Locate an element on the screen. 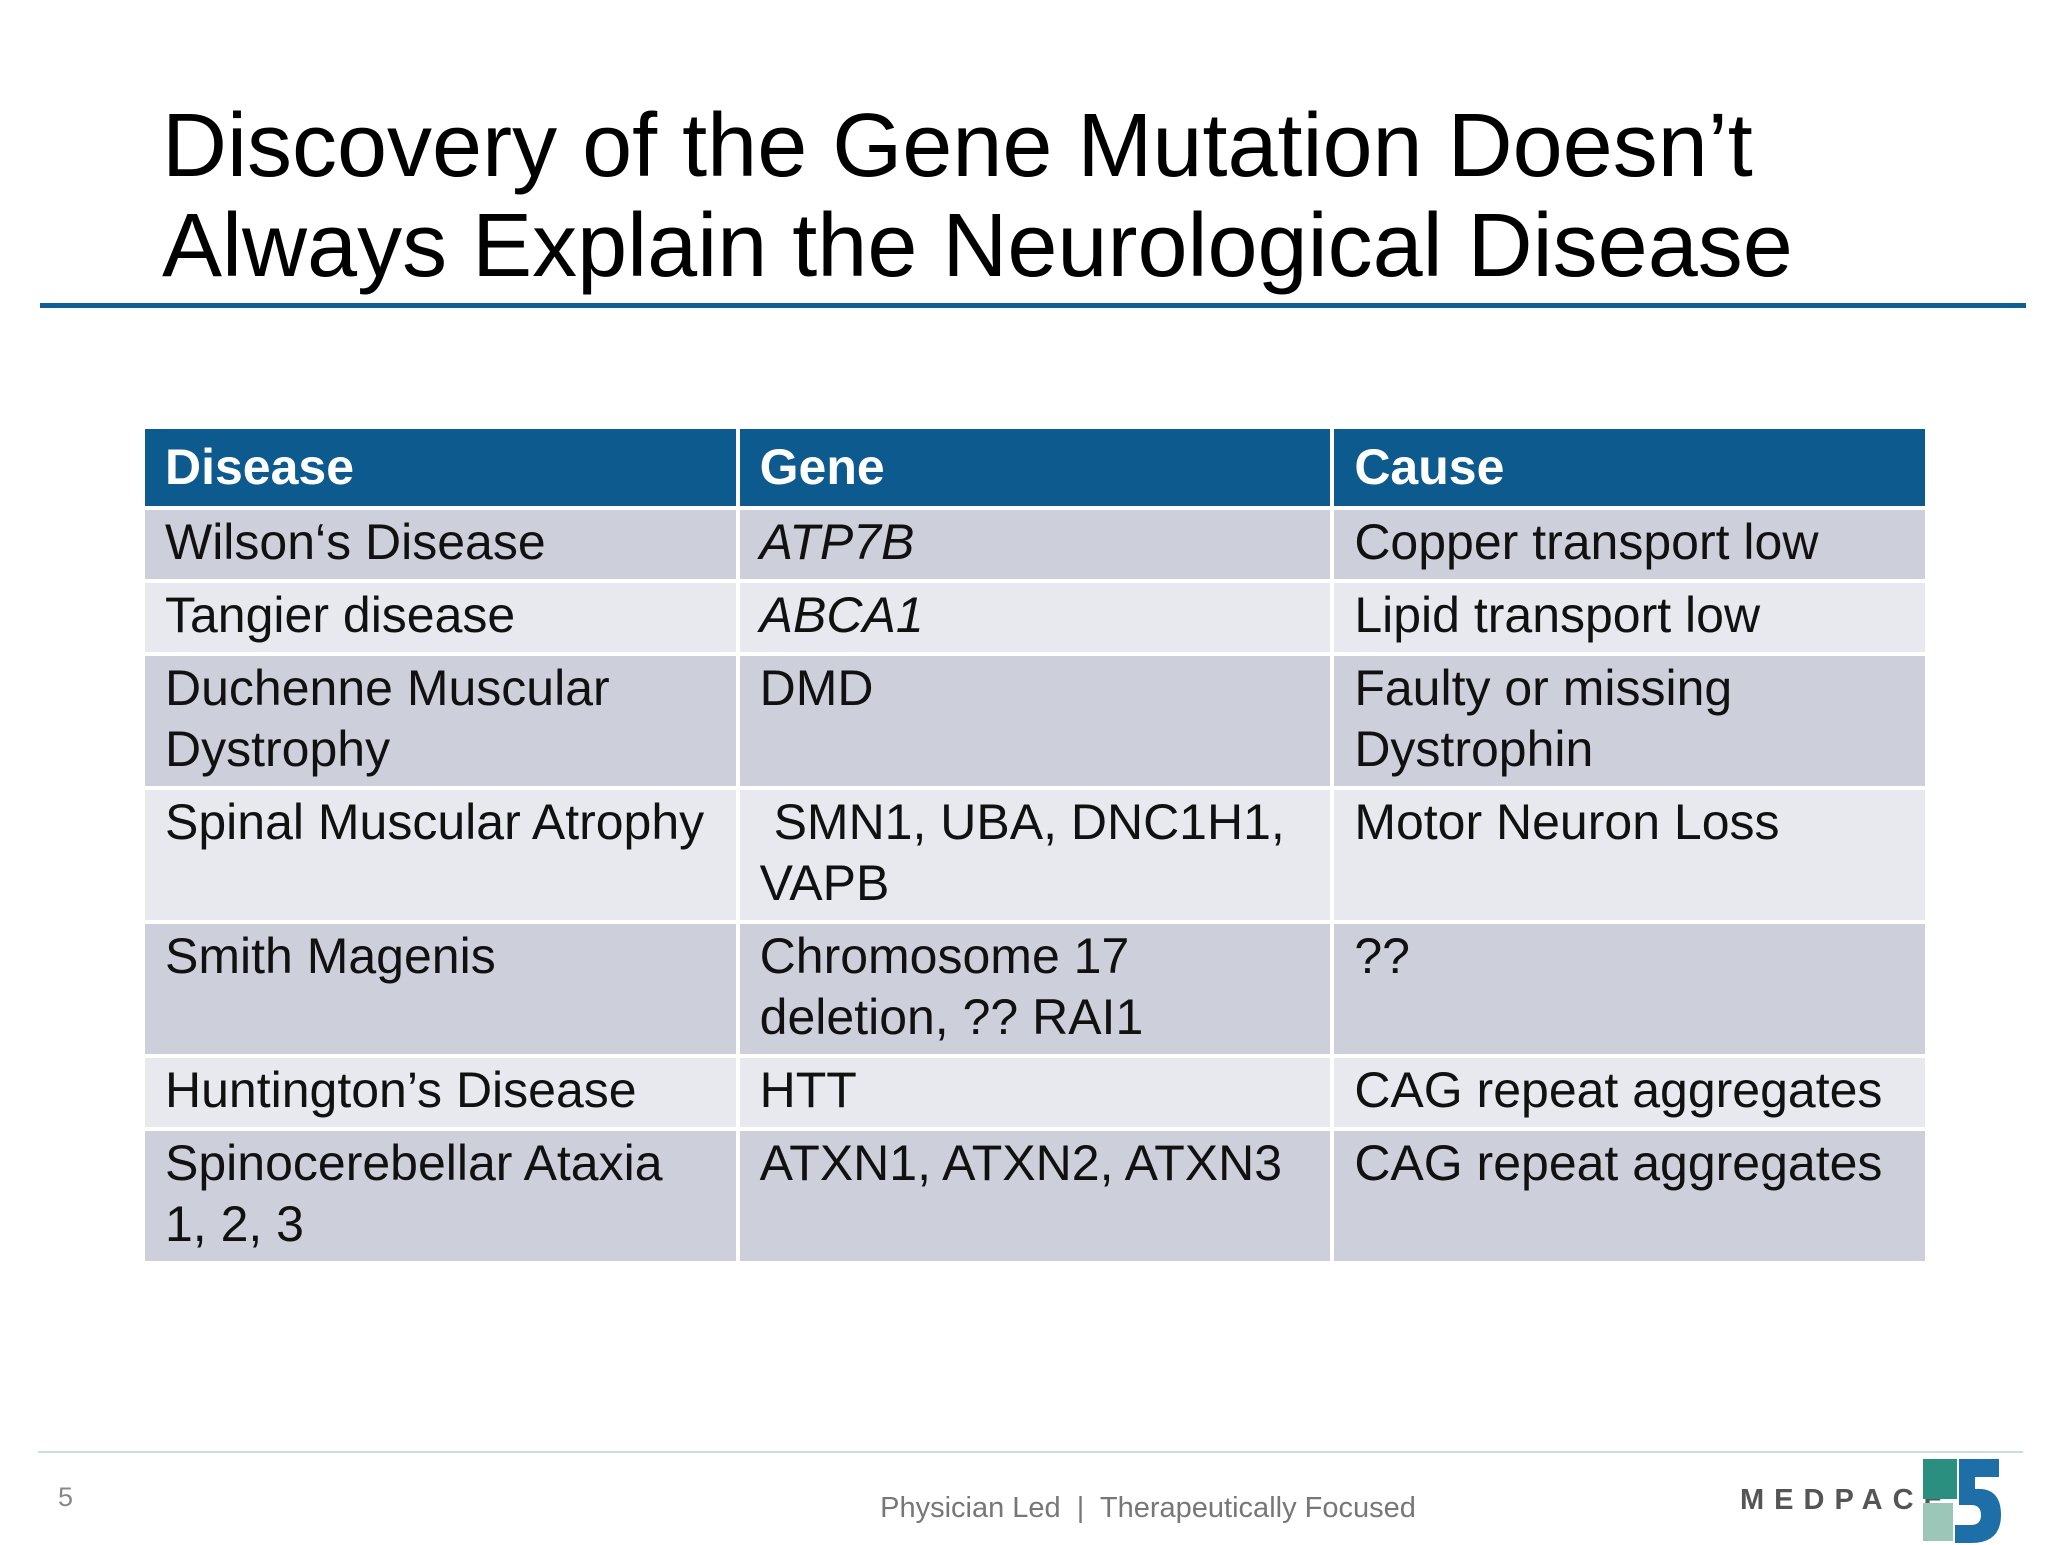 The height and width of the screenshot is (1545, 2048). table-cell: SMN1, UBA, DNC1H1, VAPB is located at coordinates (1035, 855).